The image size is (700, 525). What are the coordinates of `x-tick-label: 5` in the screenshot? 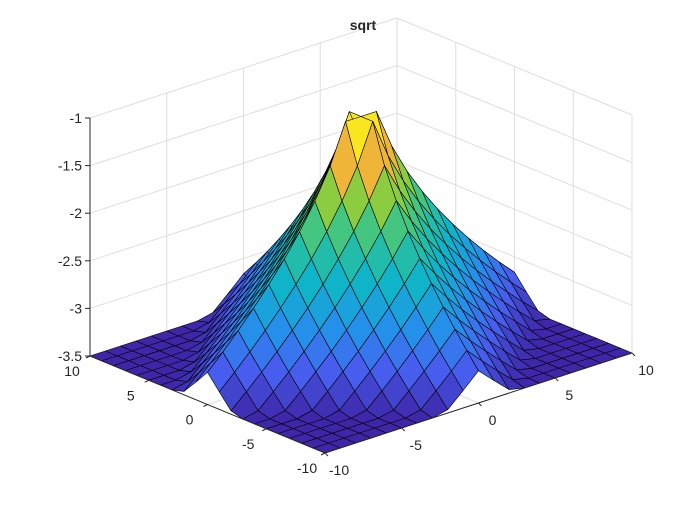 It's located at (569, 395).